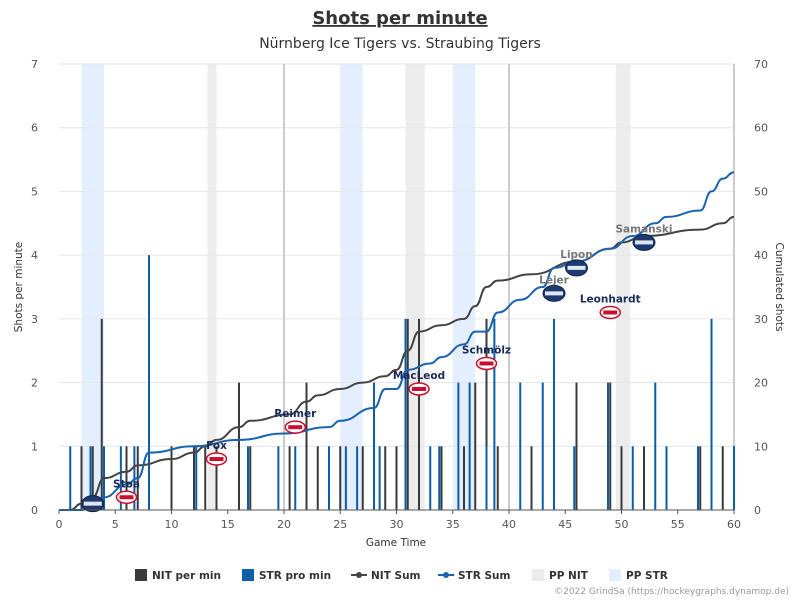  What do you see at coordinates (34, 64) in the screenshot?
I see `y-tick-label: 7` at bounding box center [34, 64].